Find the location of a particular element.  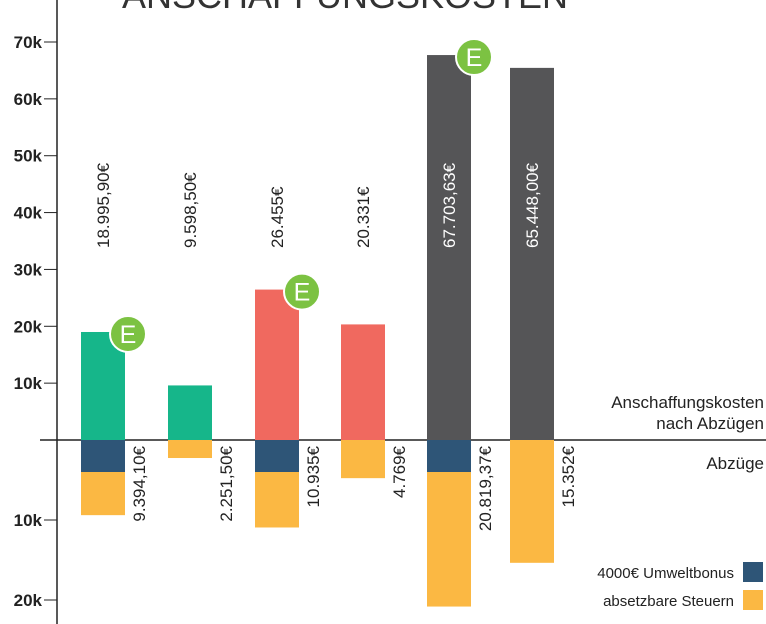

legend-label: absetzbare Steuern is located at coordinates (668, 601).